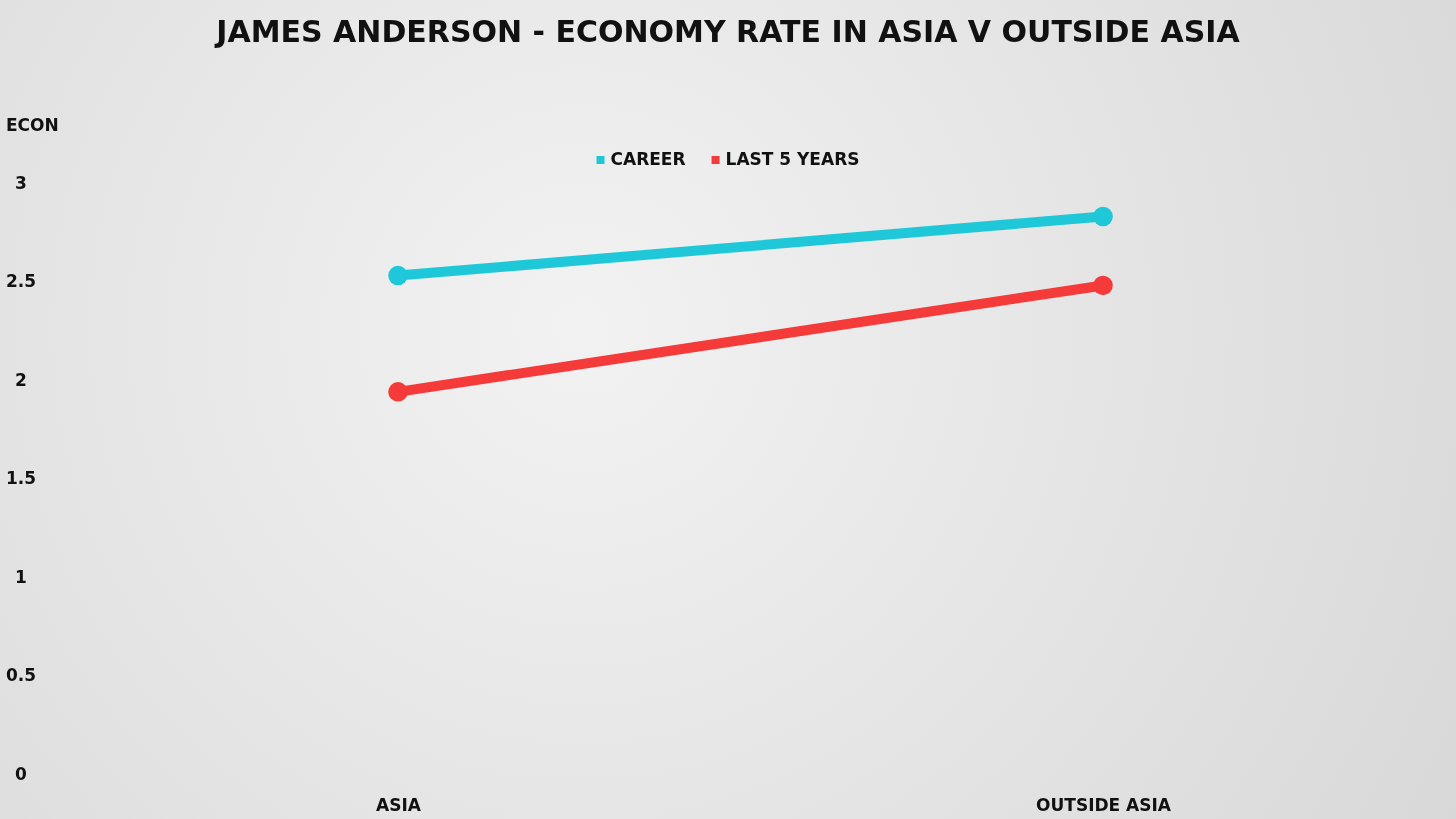 This screenshot has height=819, width=1456. I want to click on legend-label: CAREER, so click(648, 159).